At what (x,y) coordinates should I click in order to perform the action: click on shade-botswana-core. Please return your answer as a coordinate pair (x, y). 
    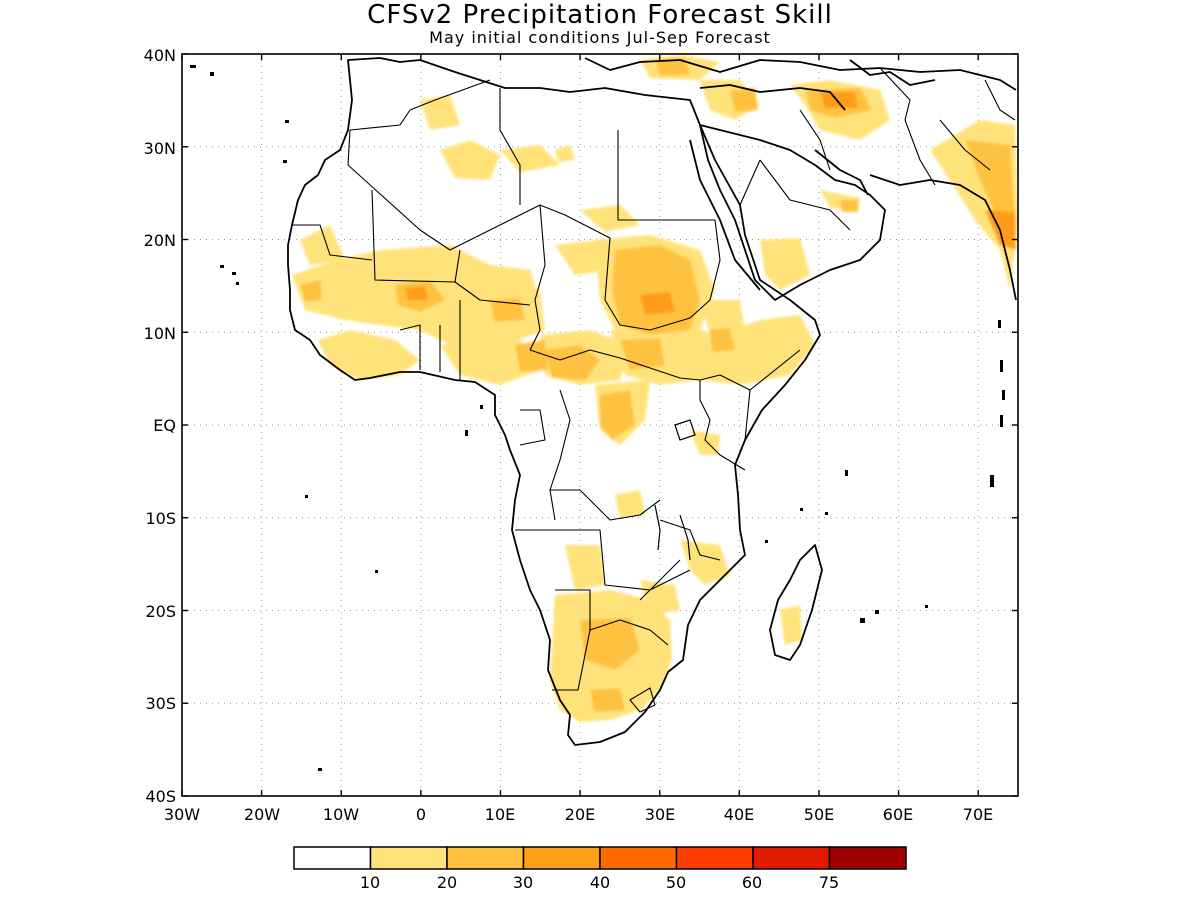
    Looking at the image, I should click on (610, 644).